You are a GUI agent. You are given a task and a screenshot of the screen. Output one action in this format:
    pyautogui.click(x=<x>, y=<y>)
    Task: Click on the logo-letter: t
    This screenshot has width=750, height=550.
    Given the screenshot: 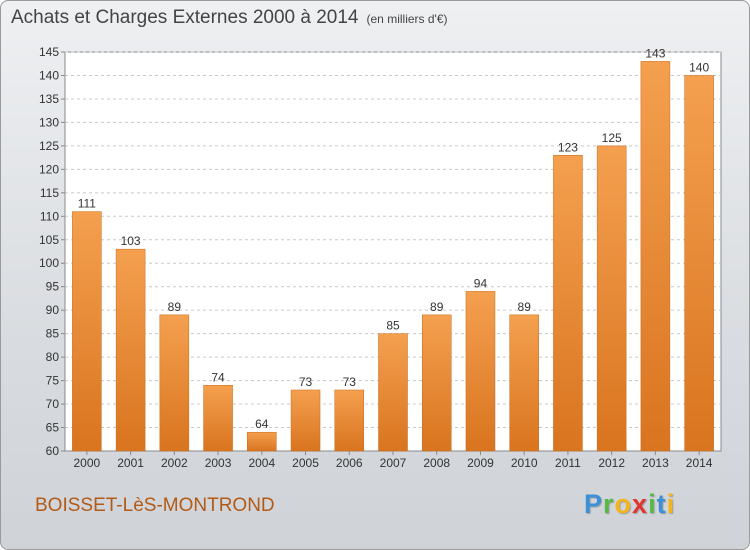 What is the action you would take?
    pyautogui.click(x=661, y=504)
    